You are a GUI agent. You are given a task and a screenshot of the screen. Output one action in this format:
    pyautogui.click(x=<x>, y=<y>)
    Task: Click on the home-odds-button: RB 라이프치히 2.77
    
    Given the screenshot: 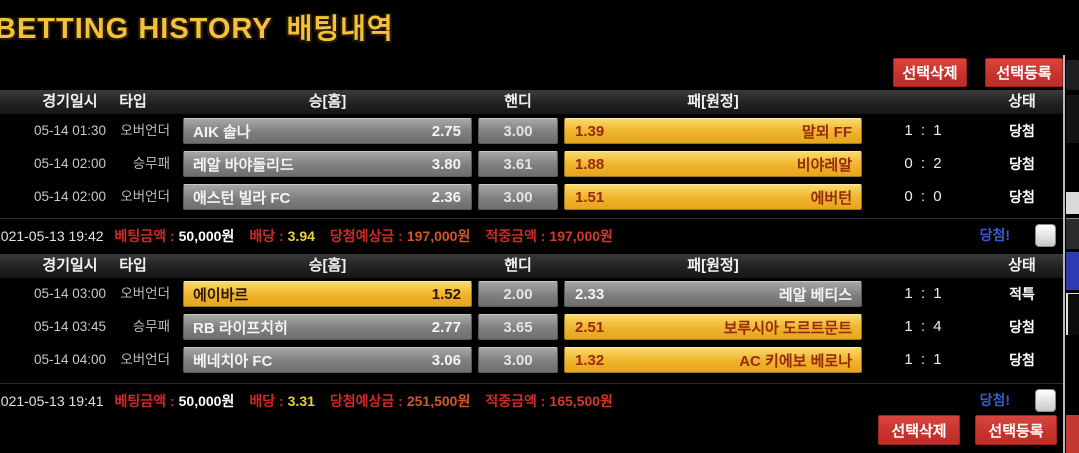 What is the action you would take?
    pyautogui.click(x=327, y=327)
    